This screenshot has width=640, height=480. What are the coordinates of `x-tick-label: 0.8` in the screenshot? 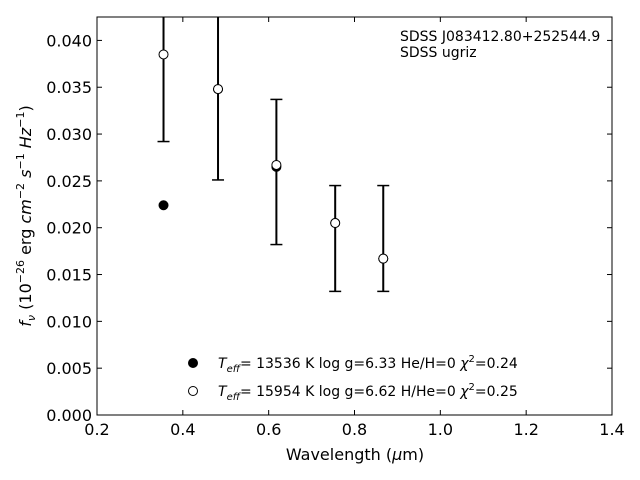 It's located at (354, 429).